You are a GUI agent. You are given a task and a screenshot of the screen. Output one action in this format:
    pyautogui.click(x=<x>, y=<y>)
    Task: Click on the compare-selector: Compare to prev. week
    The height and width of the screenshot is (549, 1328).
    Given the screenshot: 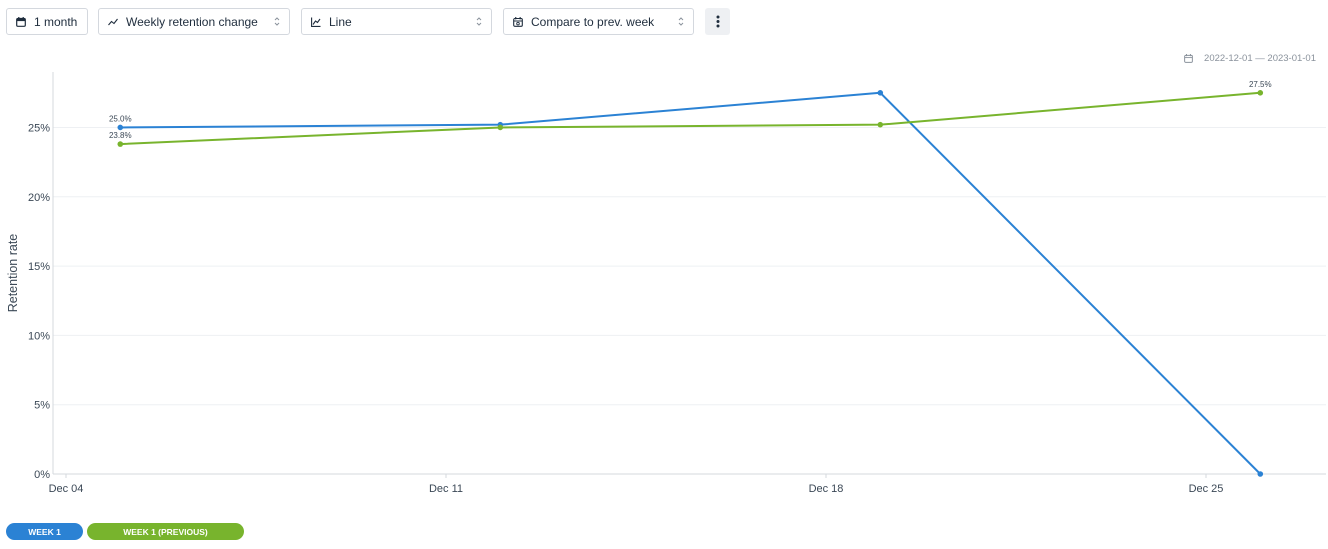 What is the action you would take?
    pyautogui.click(x=598, y=21)
    